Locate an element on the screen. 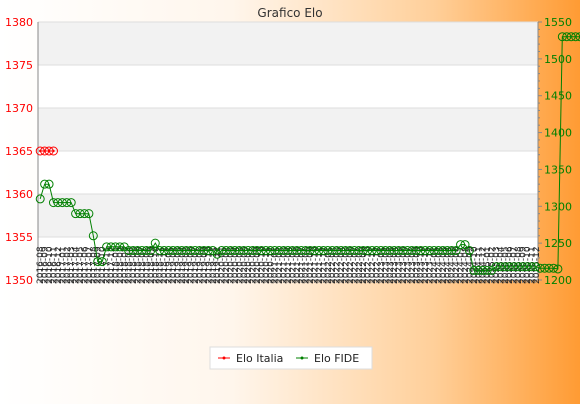 This screenshot has height=404, width=580. x-axis-tick-label: 2017-08 is located at coordinates (94, 265).